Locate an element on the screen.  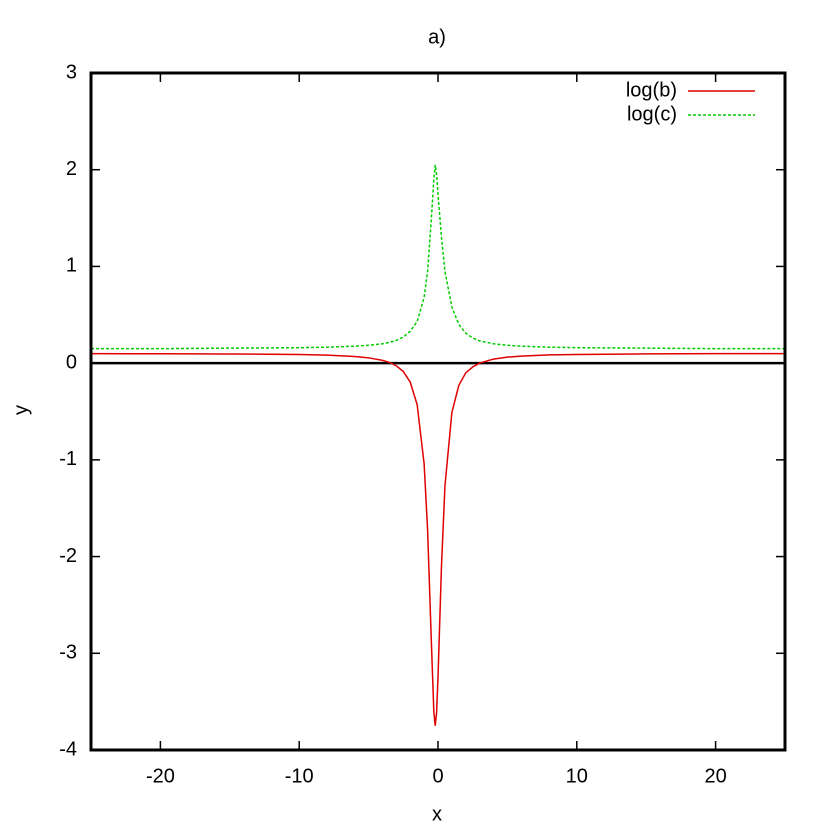
y-tick-label: 0 is located at coordinates (71, 362).